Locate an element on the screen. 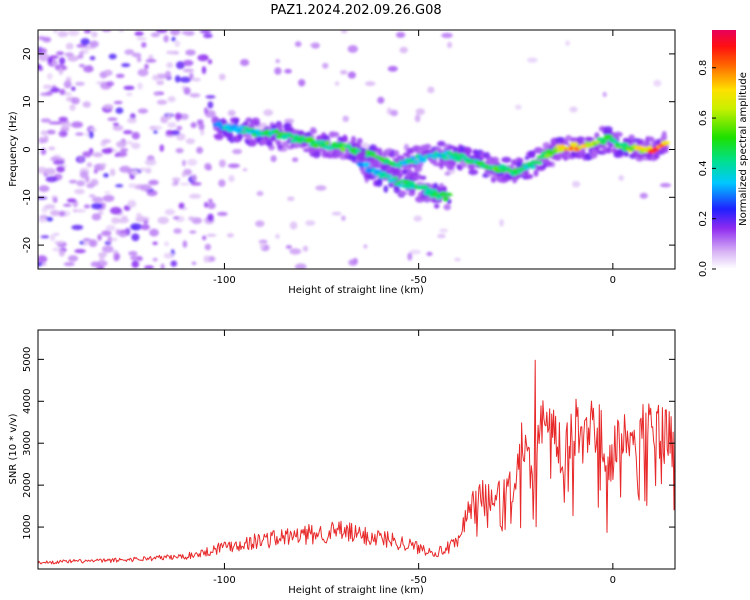 This screenshot has height=600, width=750. snr-ytick-label: 4000 is located at coordinates (27, 401).